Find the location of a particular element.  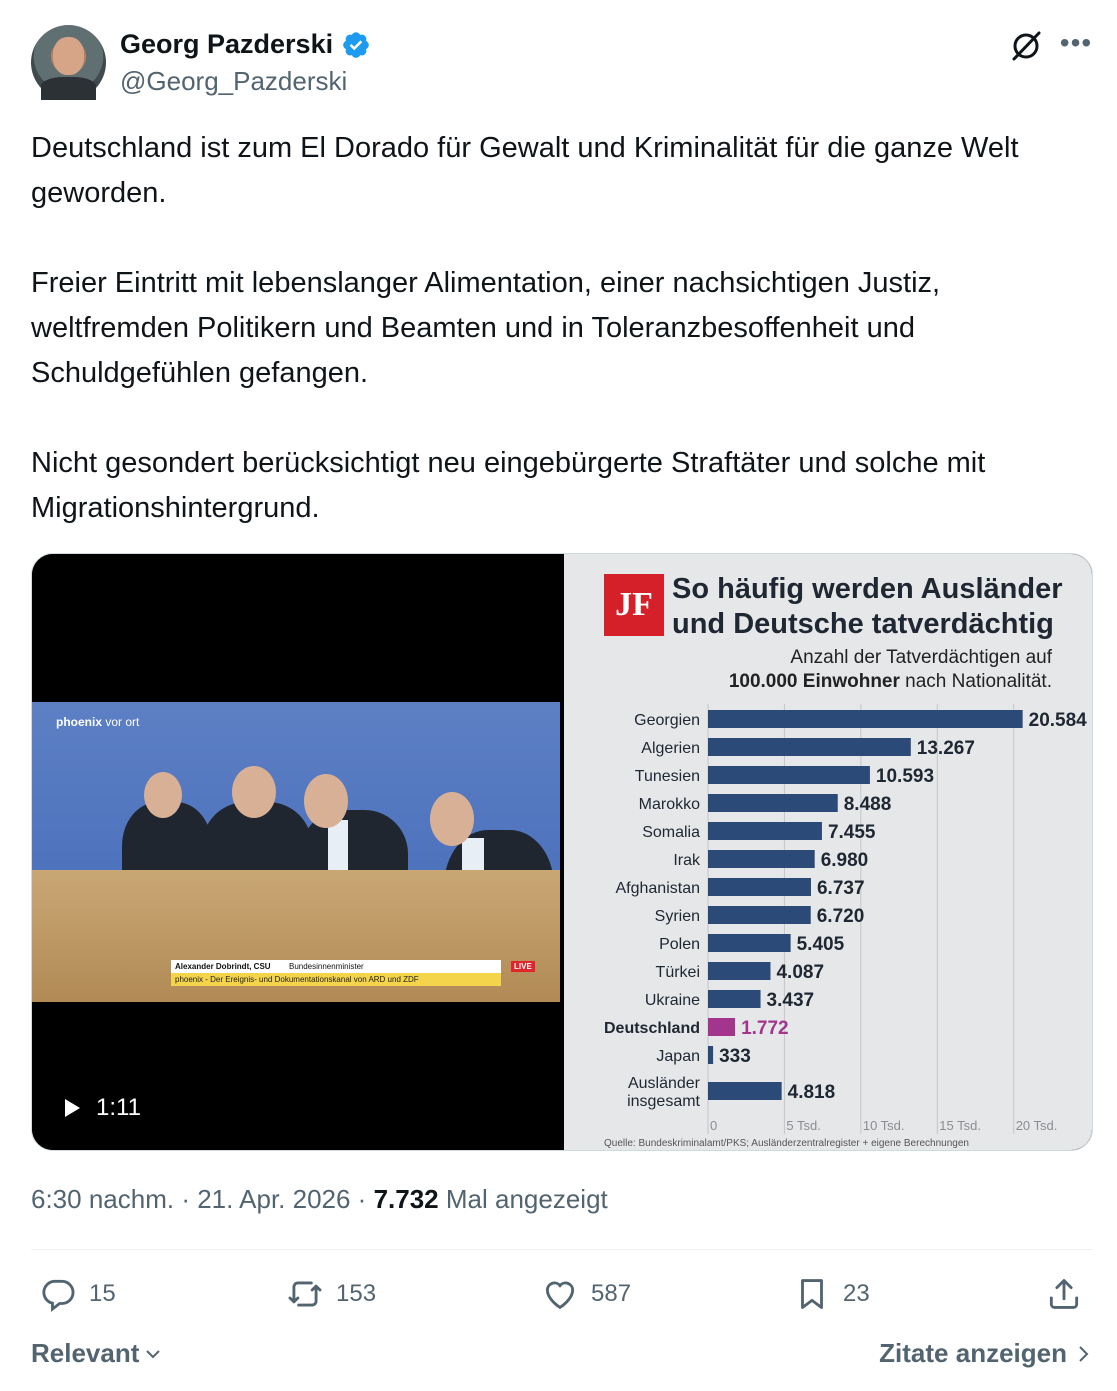

avatar is located at coordinates (68, 62).